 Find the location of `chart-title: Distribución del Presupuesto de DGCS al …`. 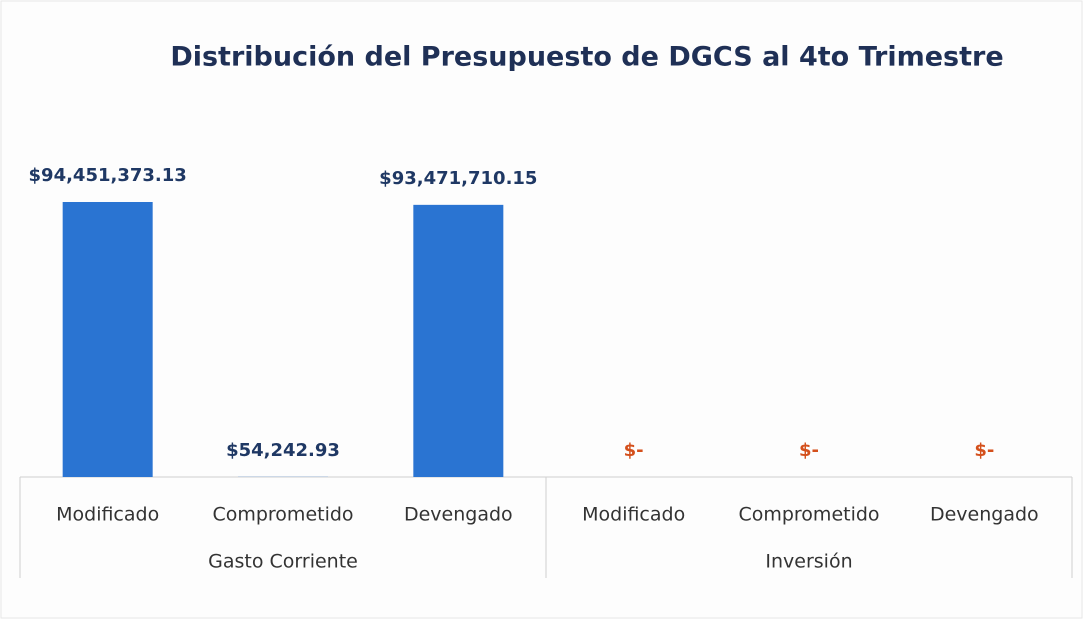

chart-title: Distribución del Presupuesto de DGCS al … is located at coordinates (586, 57).